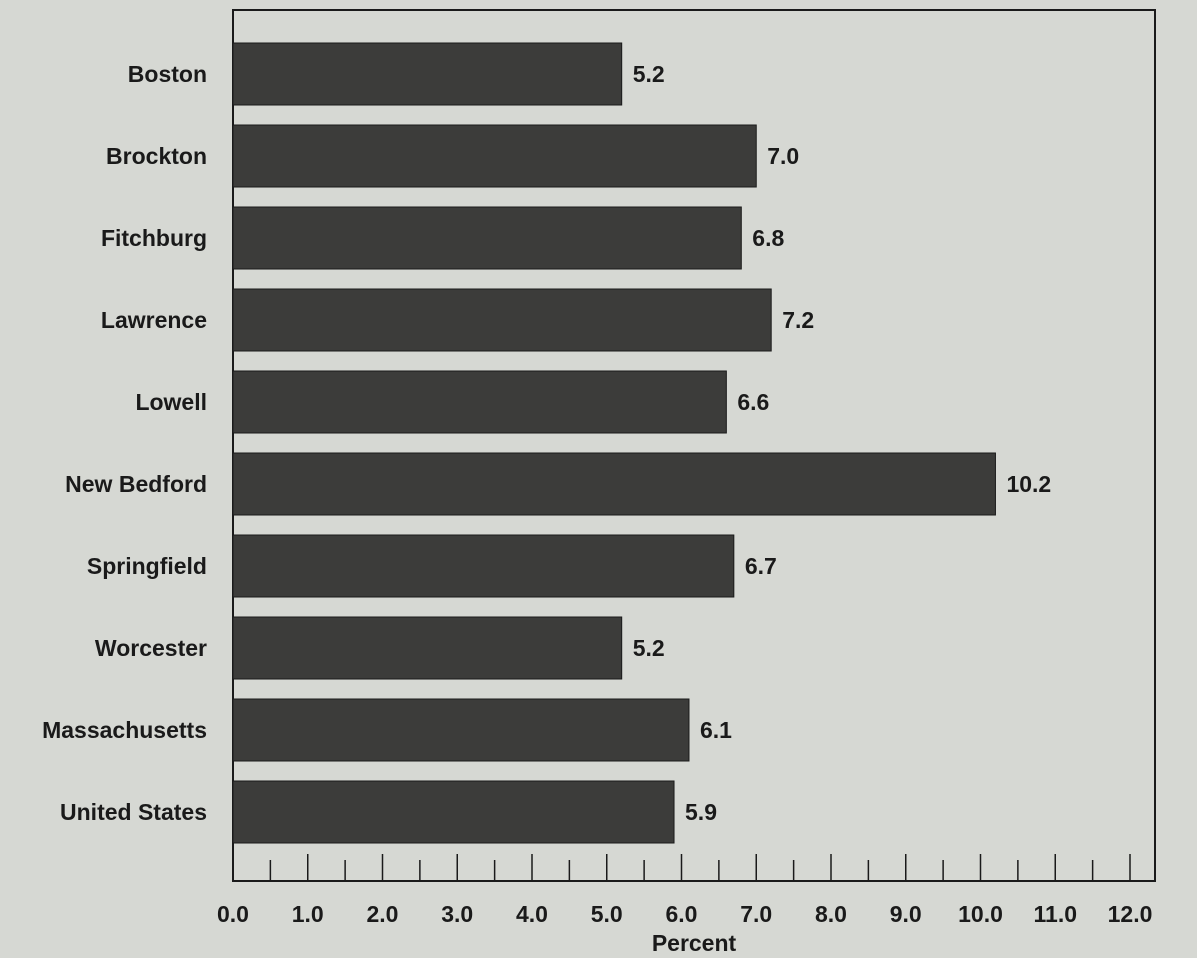 The image size is (1197, 958). Describe the element at coordinates (980, 914) in the screenshot. I see `x-tick-label: 10.0` at that location.